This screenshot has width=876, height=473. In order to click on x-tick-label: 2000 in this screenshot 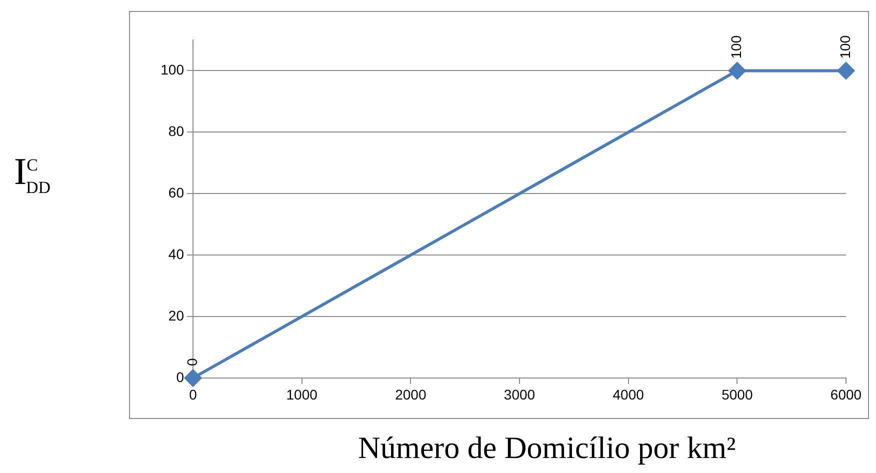, I will do `click(410, 394)`.